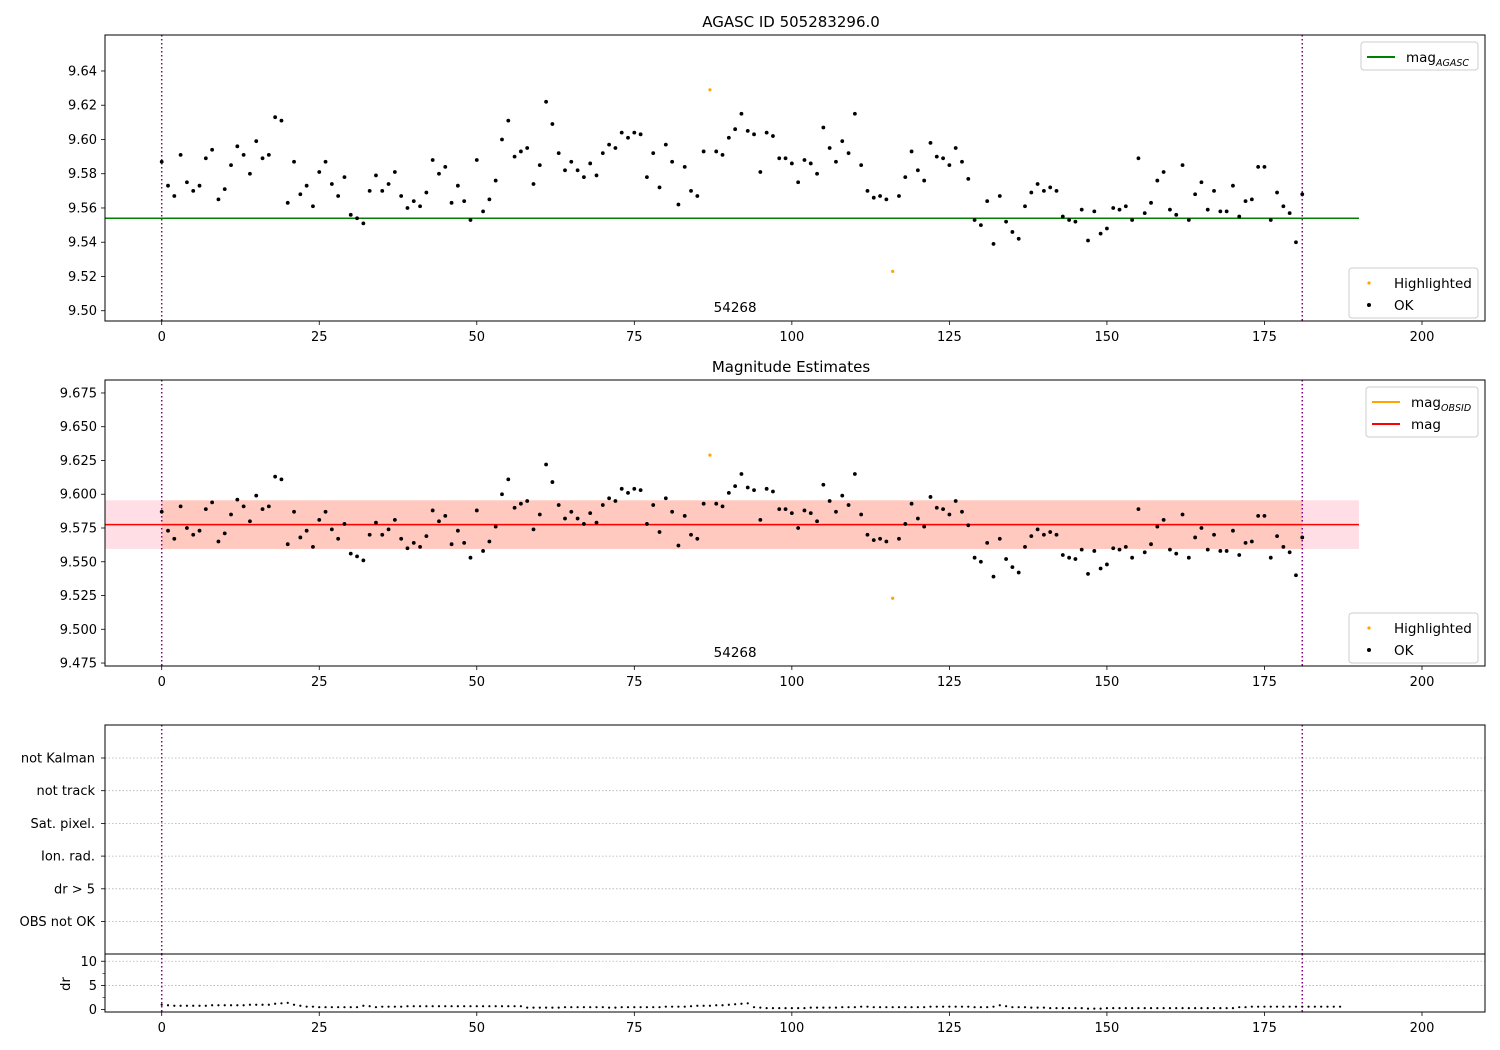 This screenshot has height=1050, width=1500. I want to click on panel-magnitude-x-tick-label: 50, so click(477, 682).